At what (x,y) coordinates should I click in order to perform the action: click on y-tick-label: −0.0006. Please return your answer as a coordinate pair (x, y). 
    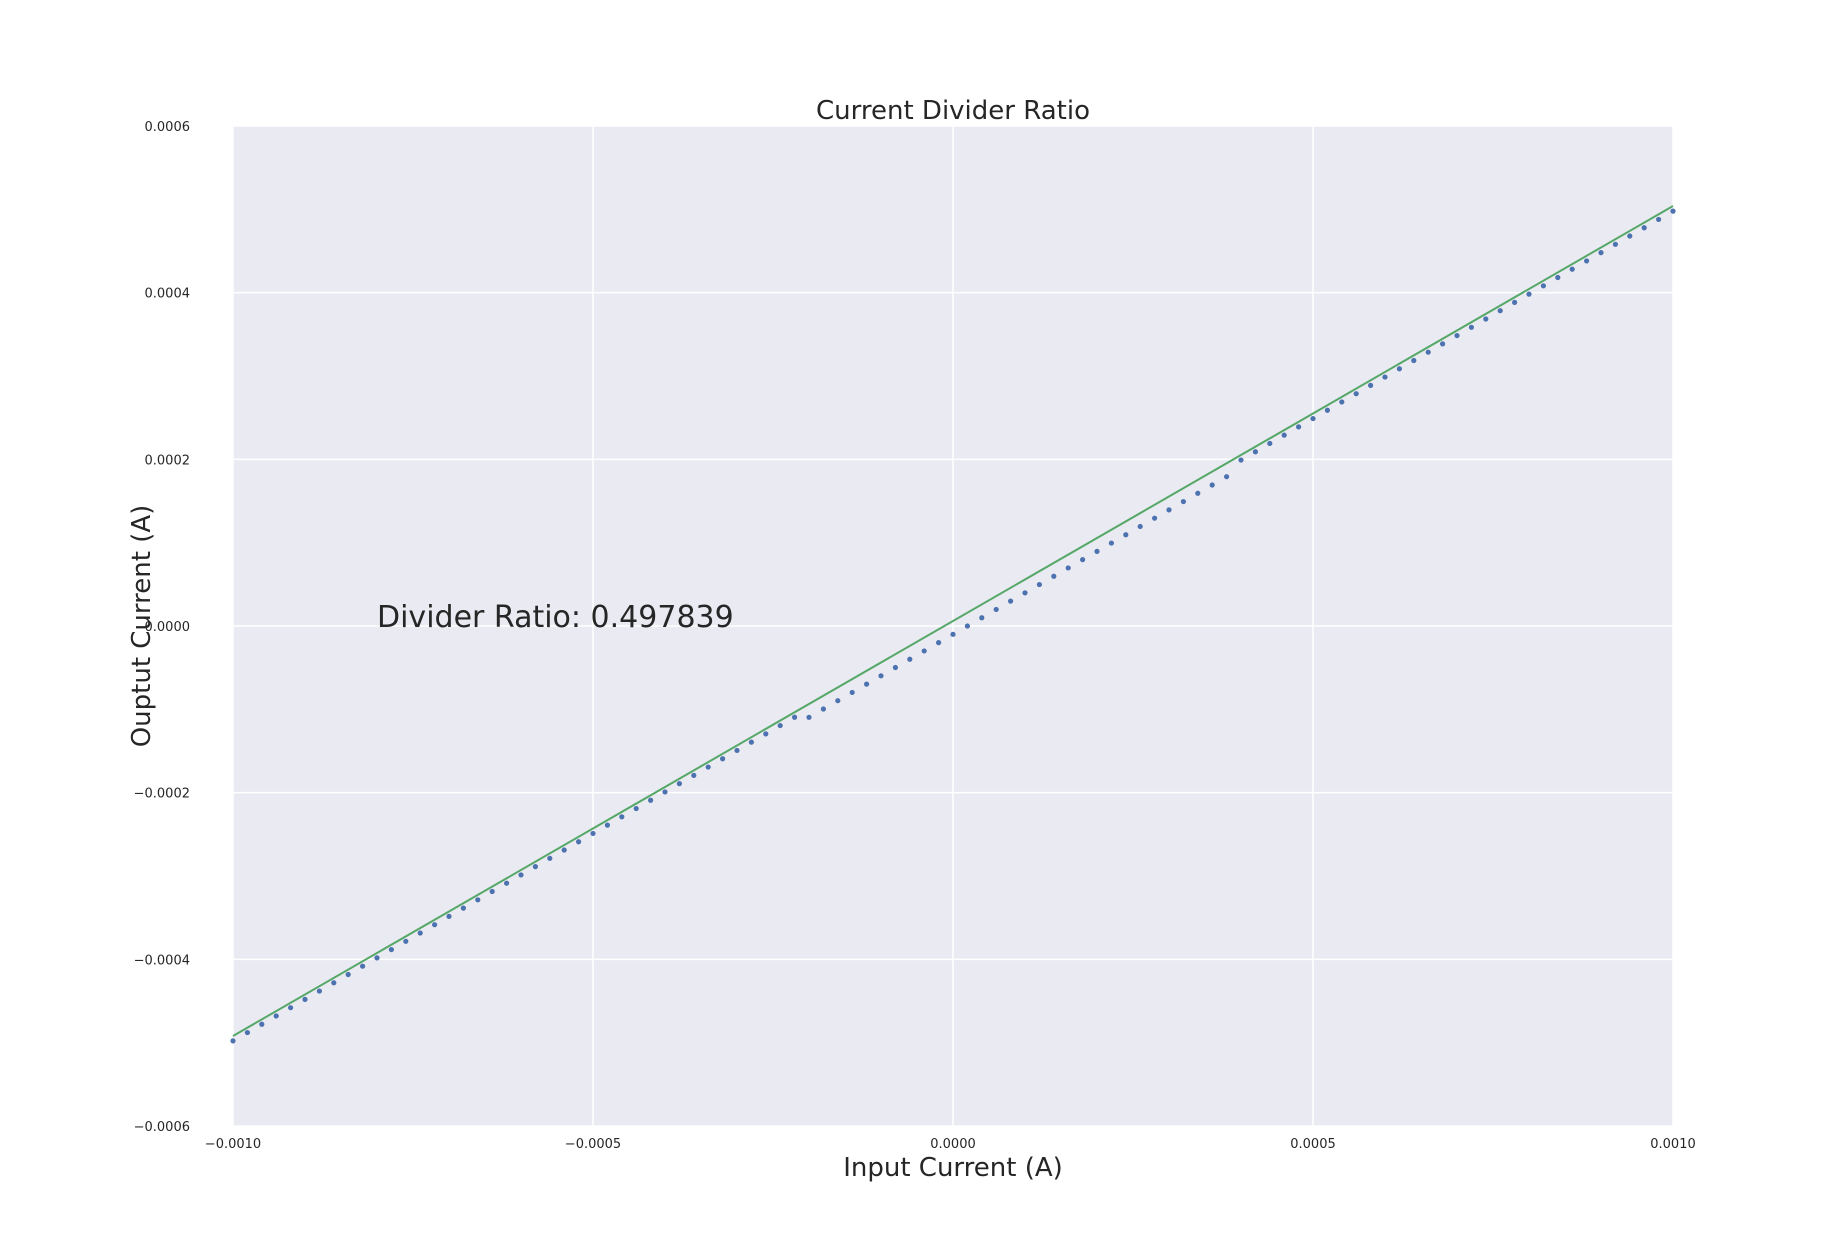
    Looking at the image, I should click on (162, 1127).